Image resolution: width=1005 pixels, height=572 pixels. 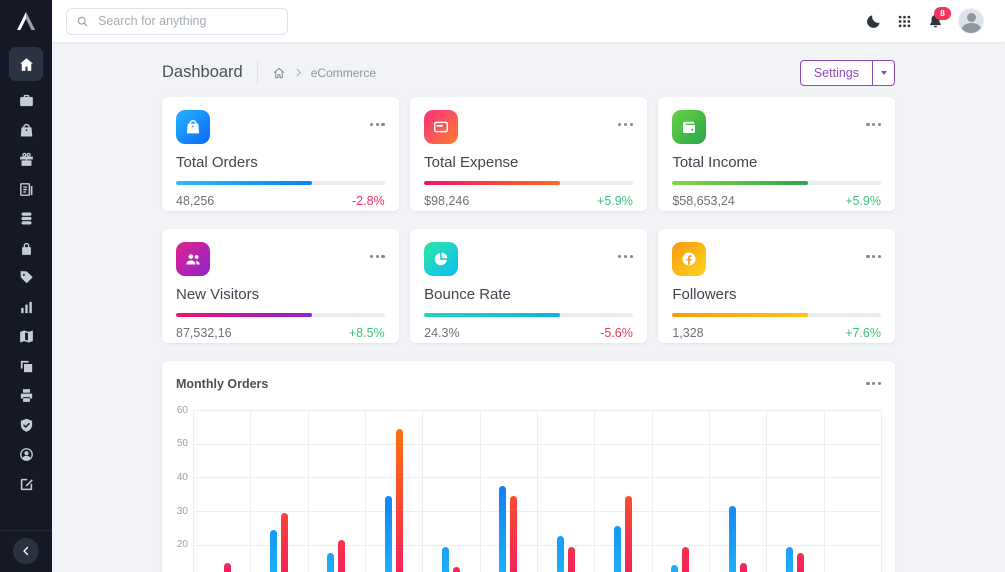 I want to click on triangle-logo-icon, so click(x=26, y=21).